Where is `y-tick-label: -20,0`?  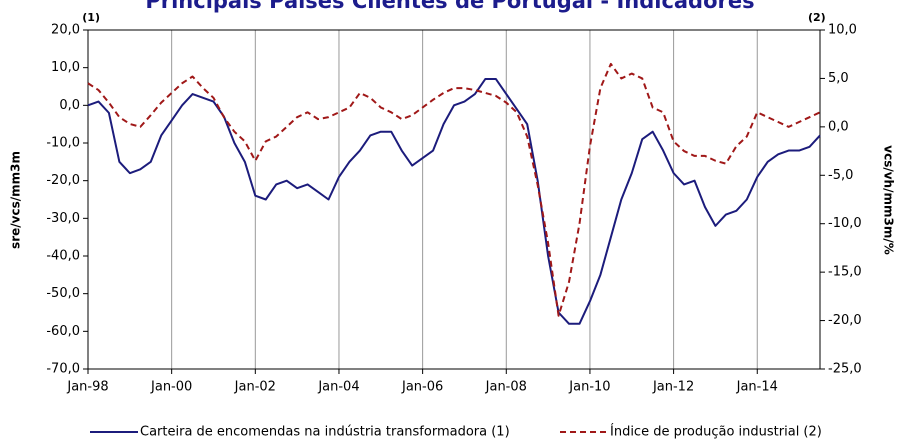 y-tick-label: -20,0 is located at coordinates (63, 180).